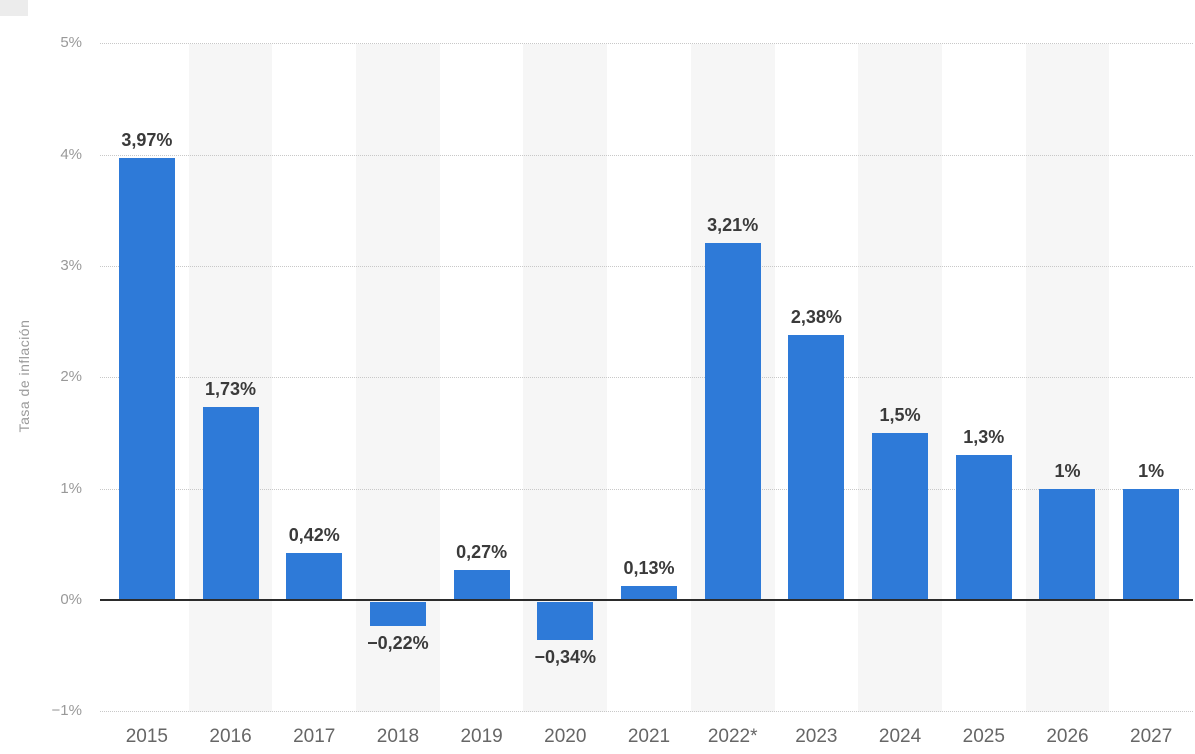  Describe the element at coordinates (398, 643) in the screenshot. I see `value-label-2018: −0,22%` at that location.